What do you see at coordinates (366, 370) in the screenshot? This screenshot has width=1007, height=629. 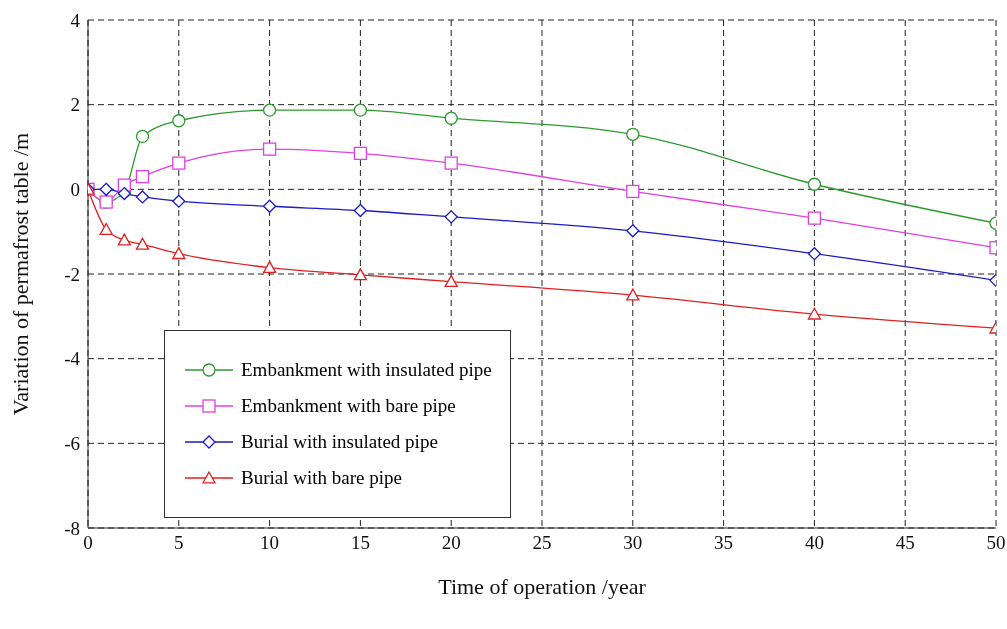 I see `legend-label: Embankment with insulated pipe` at bounding box center [366, 370].